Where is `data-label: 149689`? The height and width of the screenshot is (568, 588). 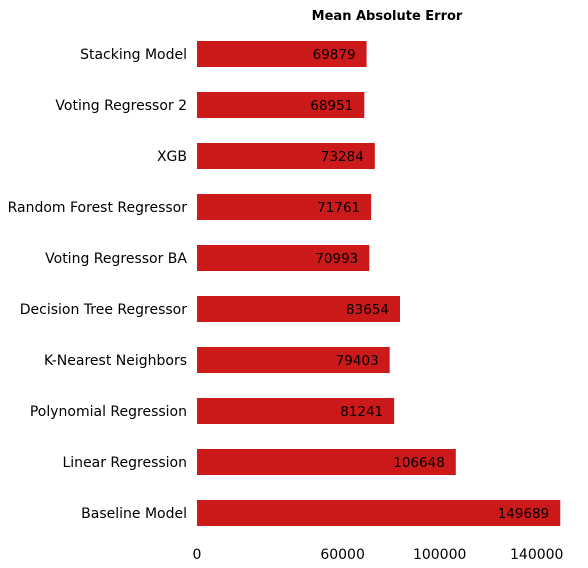
data-label: 149689 is located at coordinates (524, 514).